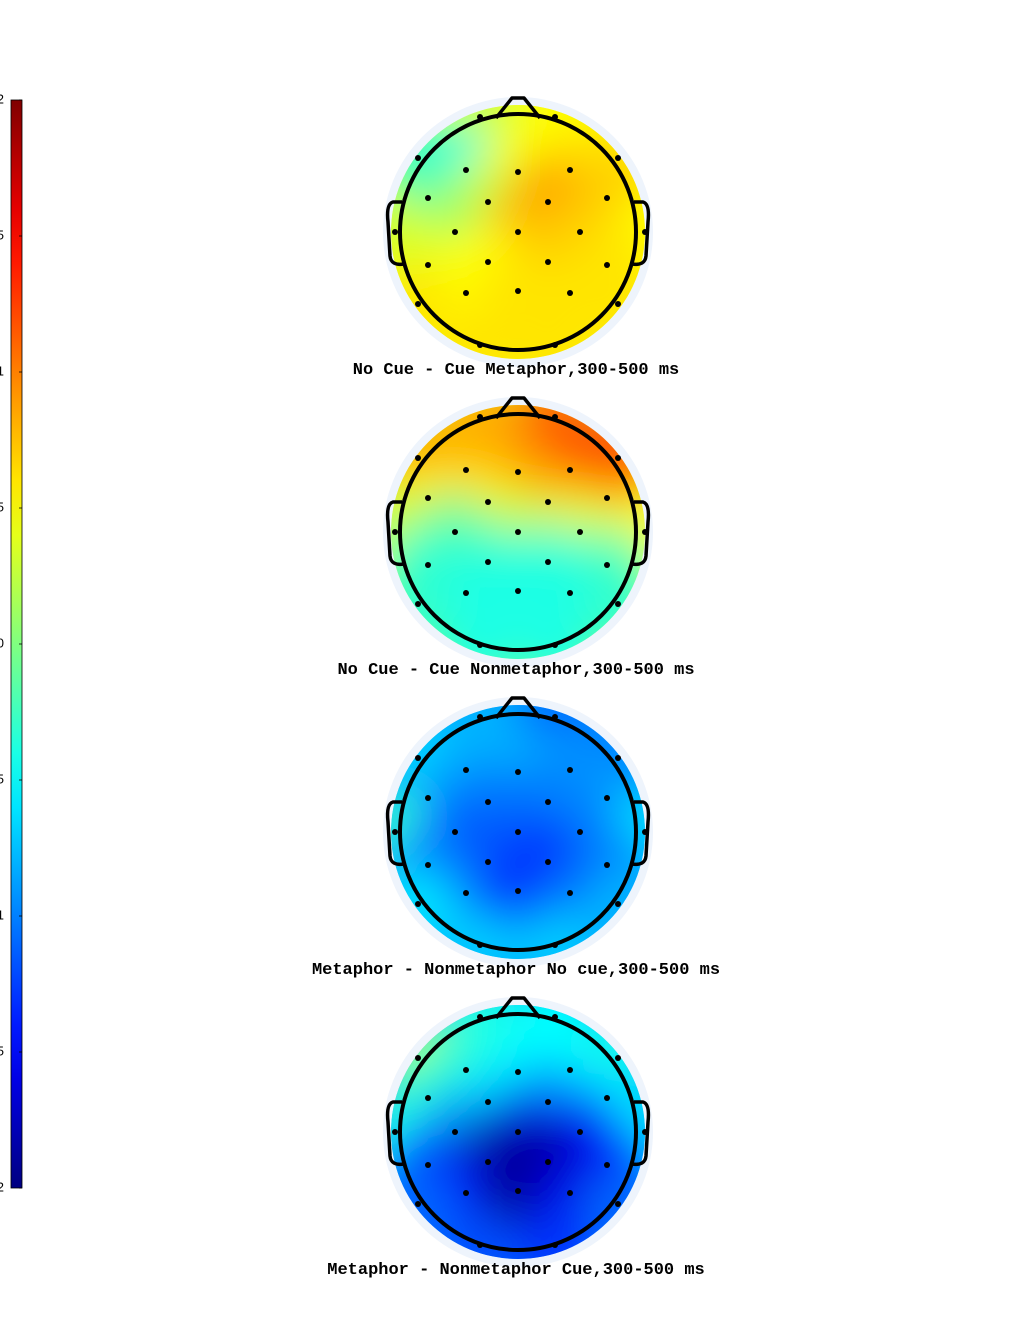 This screenshot has height=1334, width=1036. Describe the element at coordinates (2, 234) in the screenshot. I see `colorbar-tick-label: 1.5` at that location.